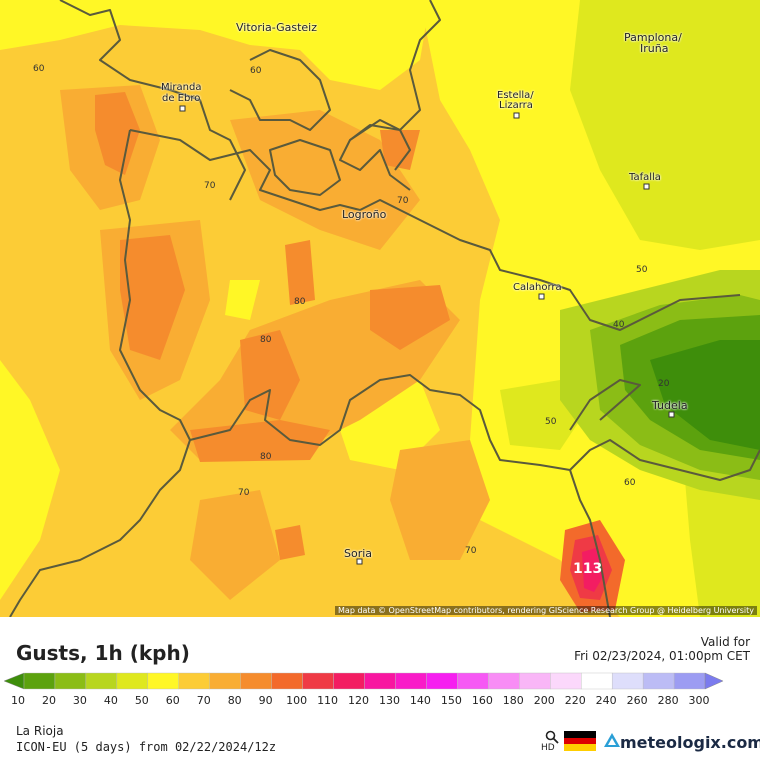  I want to click on scale-tick-label: 140, so click(420, 700).